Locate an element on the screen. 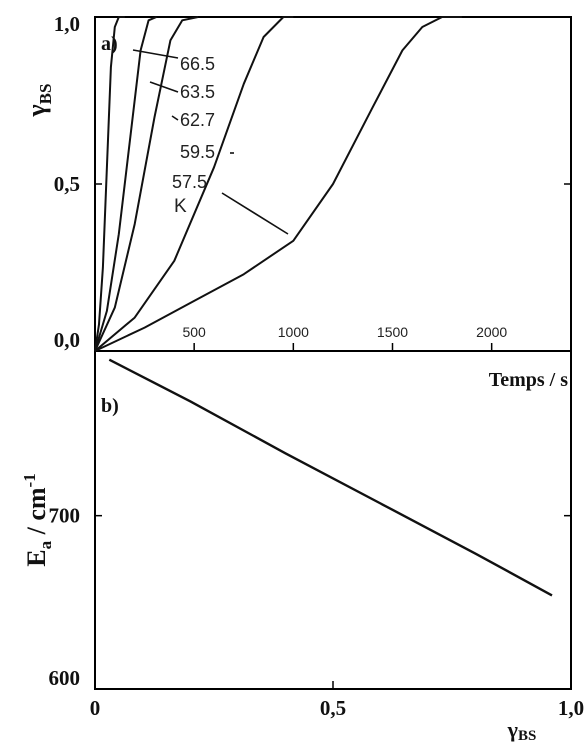 The image size is (588, 744). panel-b-ytick-label-1: 700 is located at coordinates (65, 516).